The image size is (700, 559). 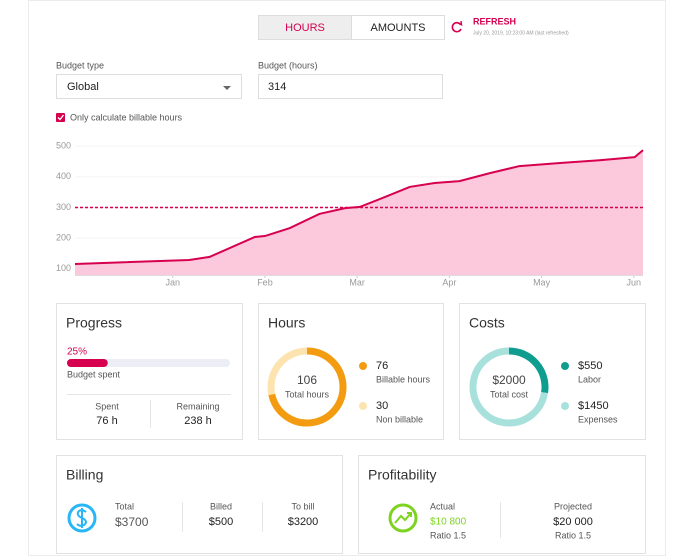 What do you see at coordinates (94, 323) in the screenshot?
I see `progress-title: Progress` at bounding box center [94, 323].